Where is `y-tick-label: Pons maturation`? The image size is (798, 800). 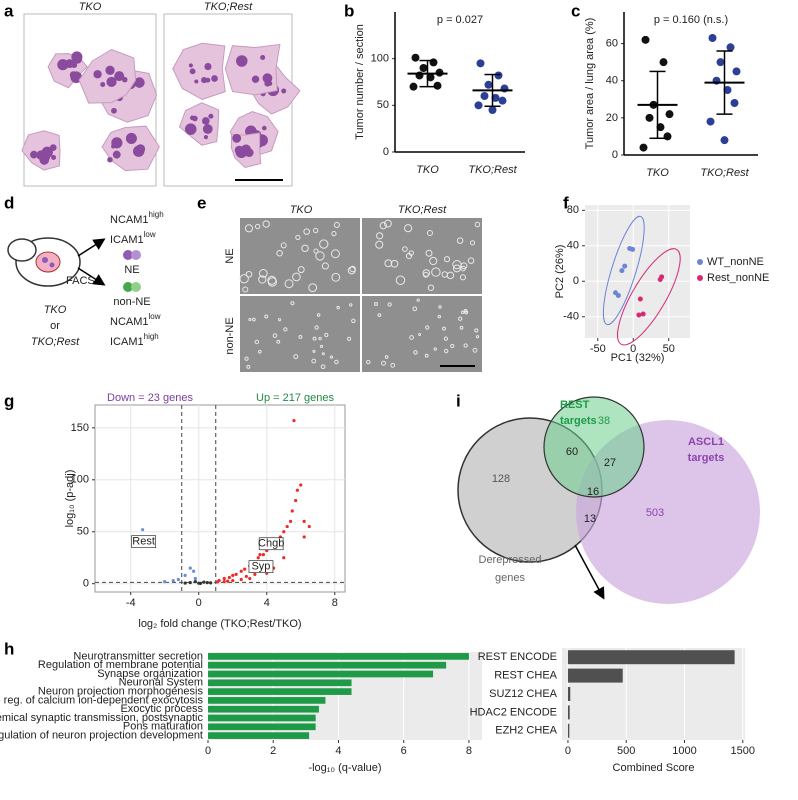 y-tick-label: Pons maturation is located at coordinates (163, 727).